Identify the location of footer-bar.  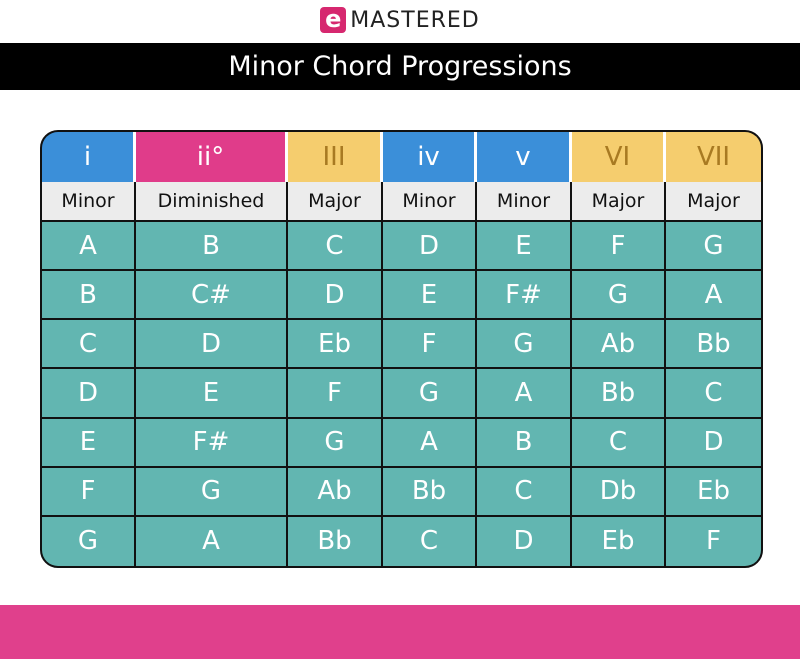
(400, 632).